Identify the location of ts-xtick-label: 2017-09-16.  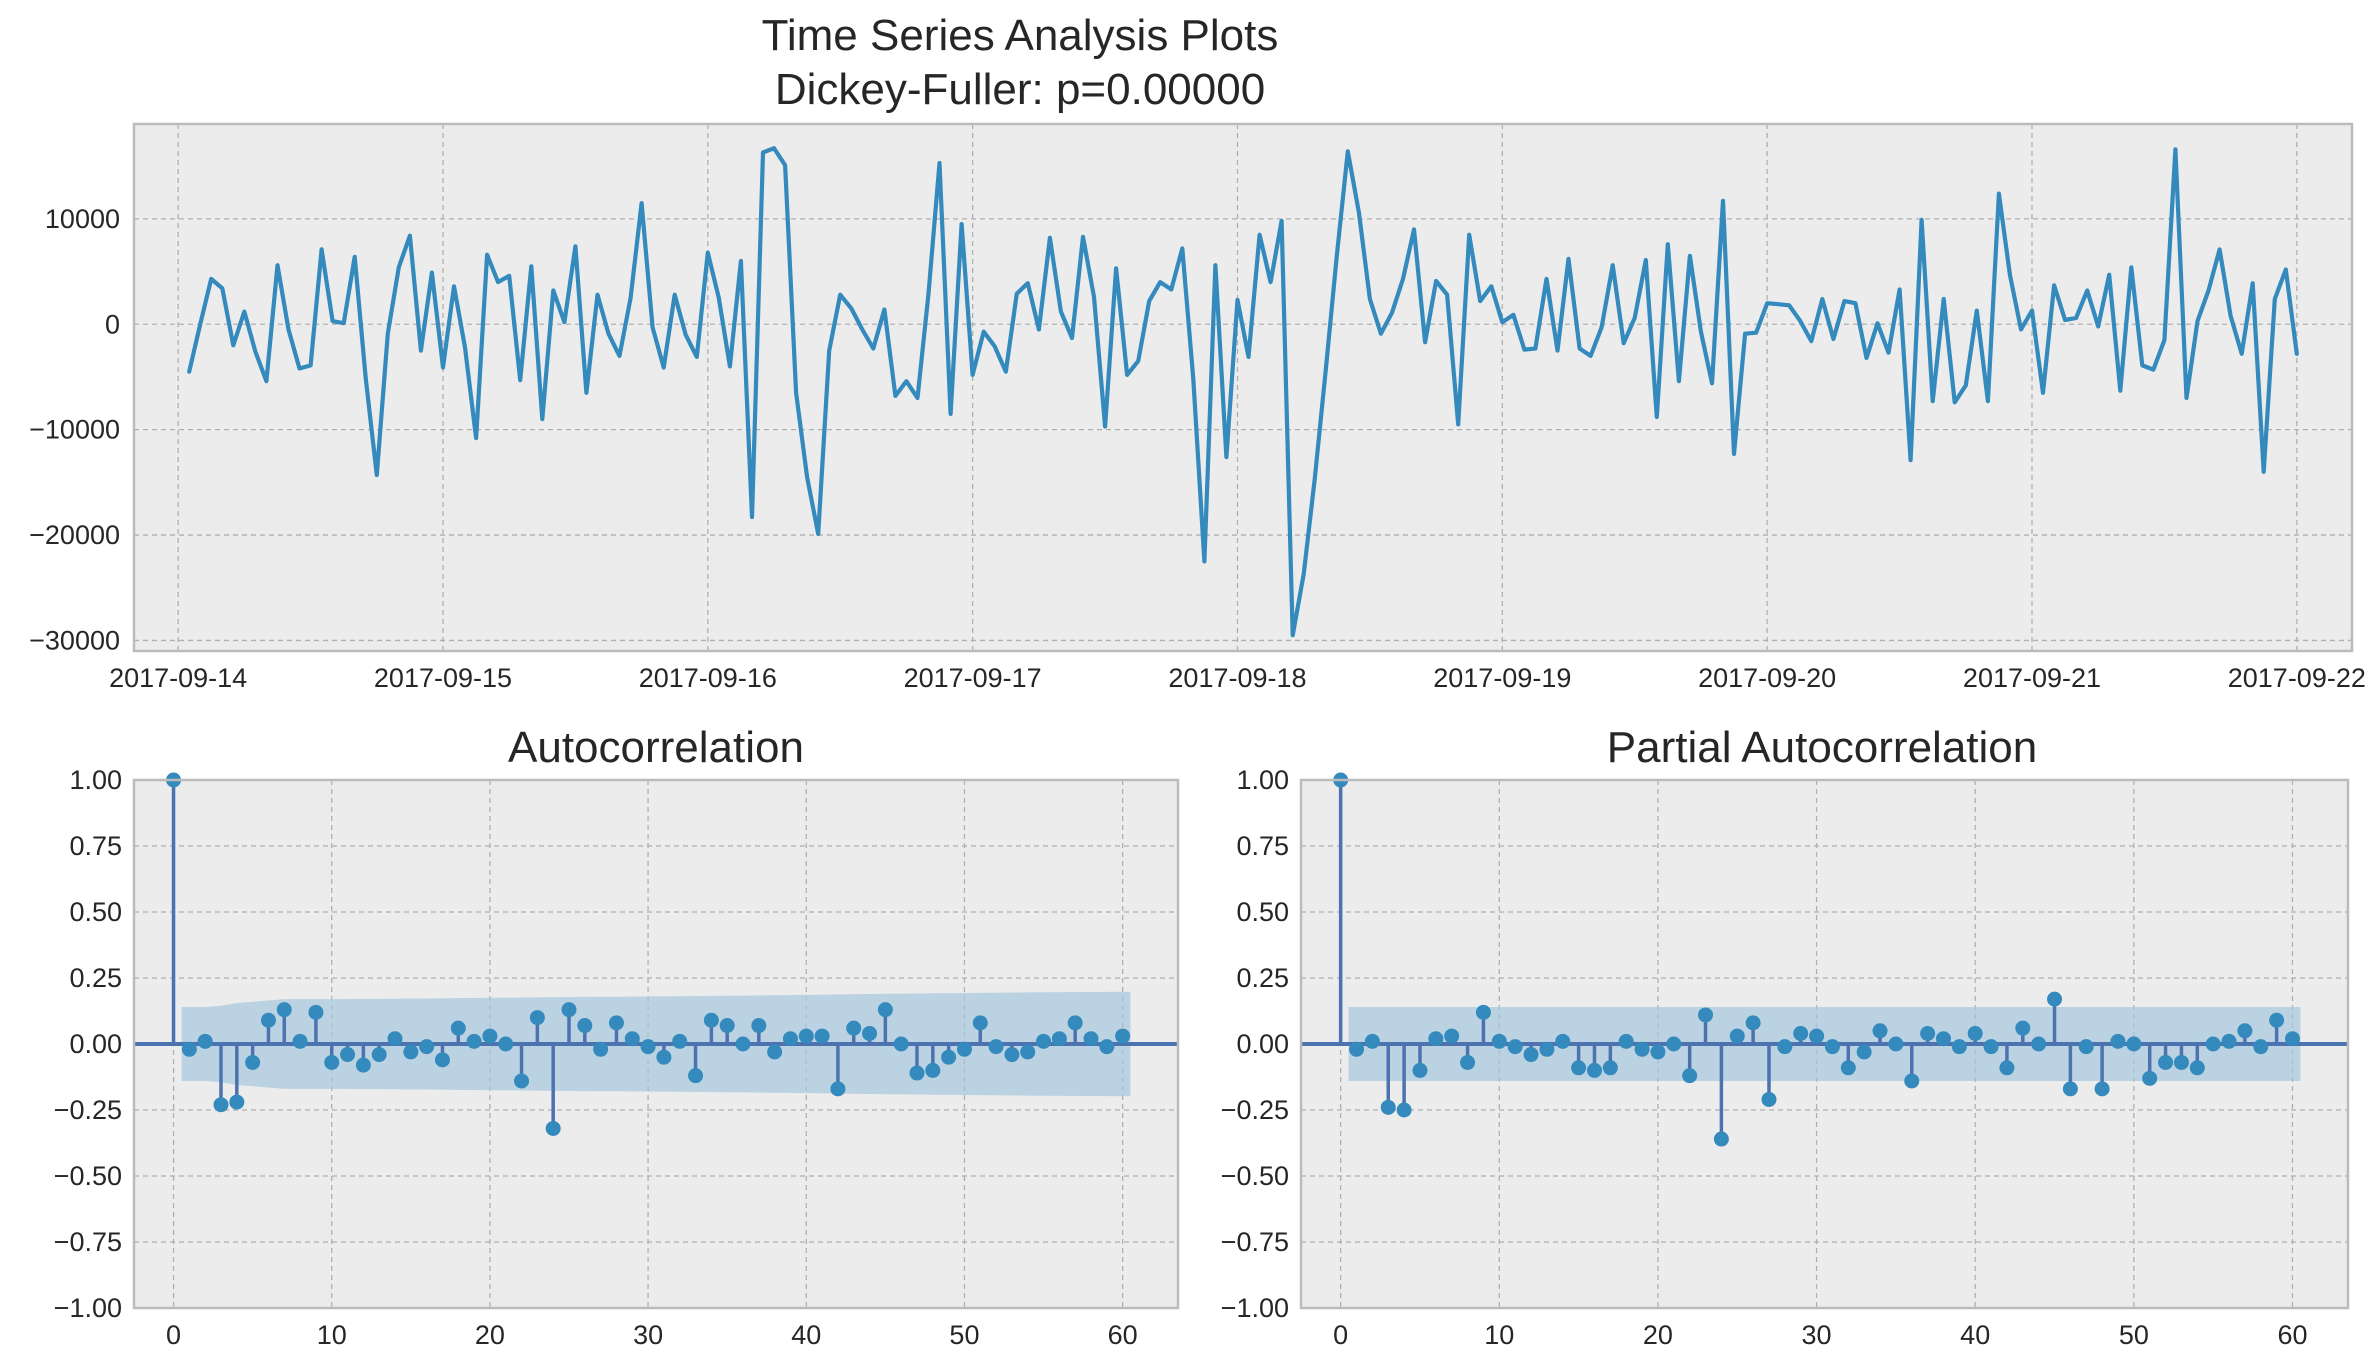
(708, 678).